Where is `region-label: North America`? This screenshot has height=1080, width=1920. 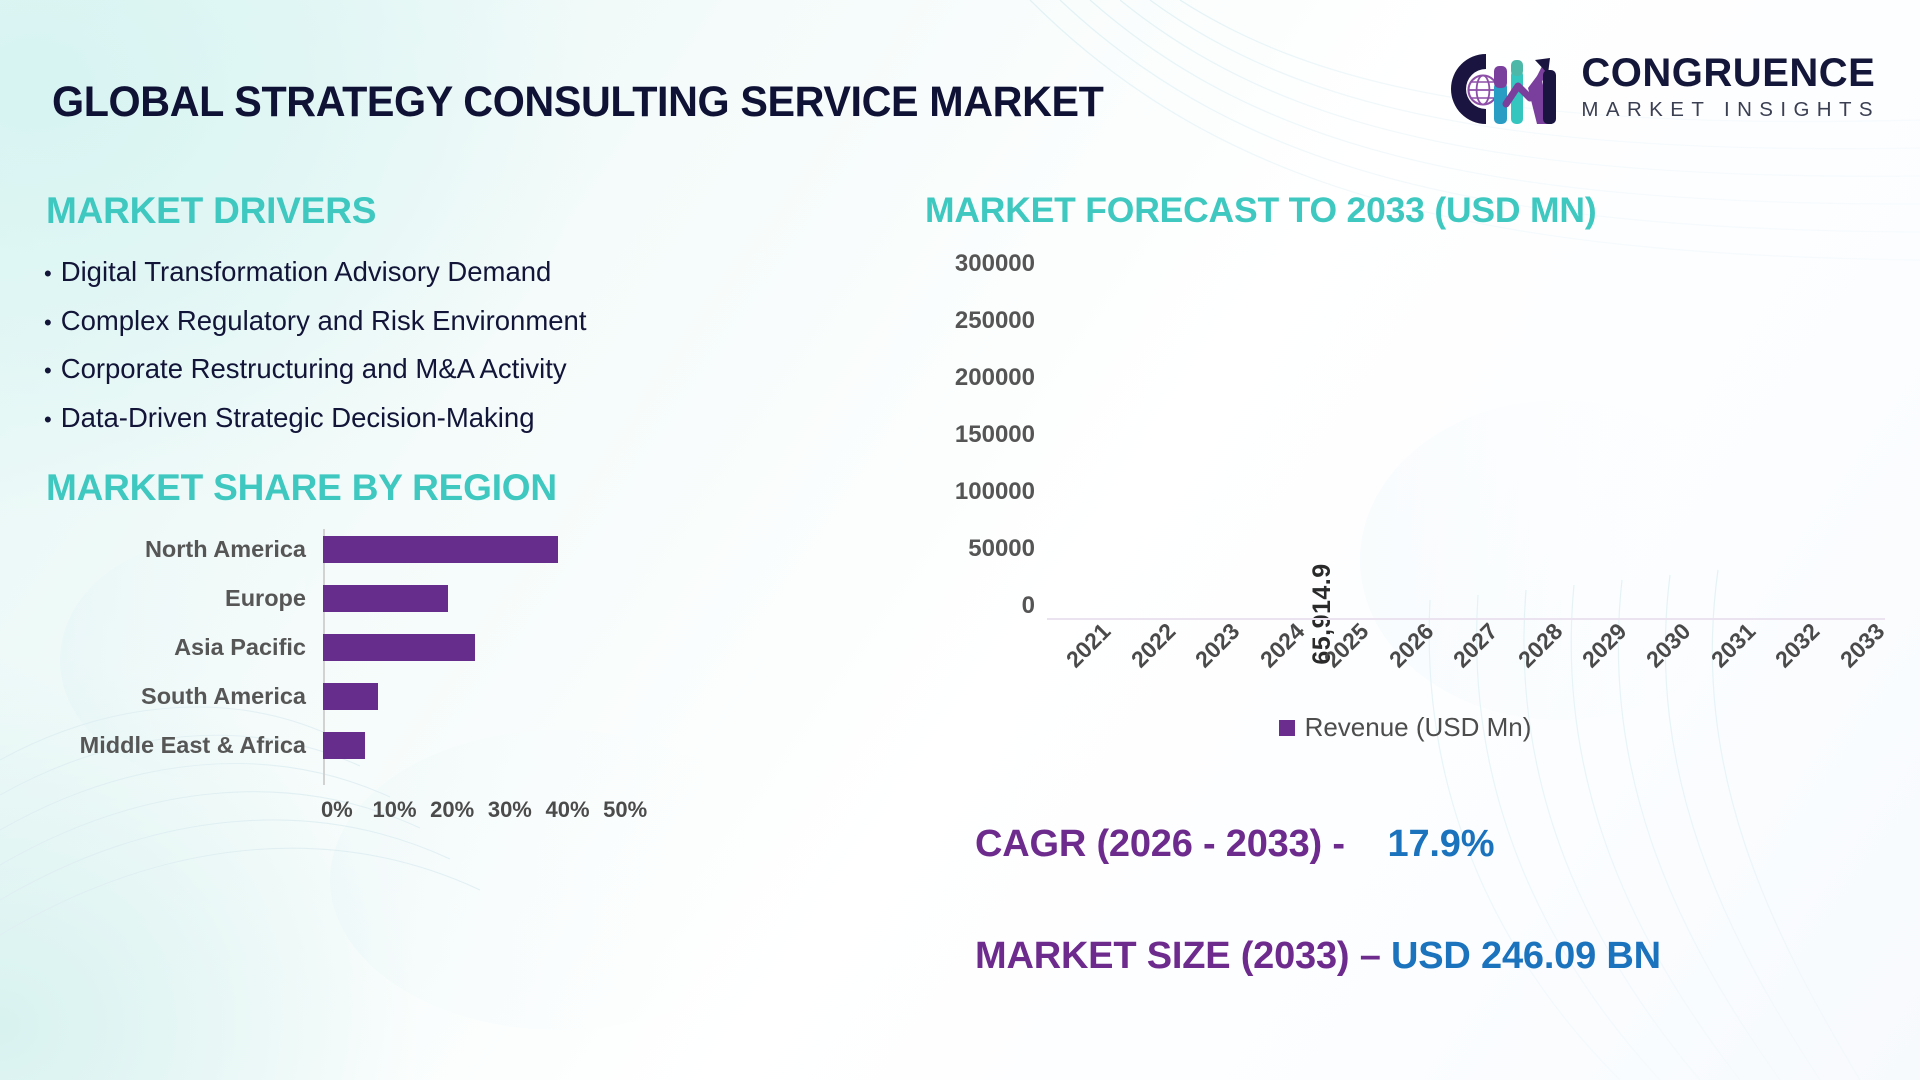
region-label: North America is located at coordinates (225, 549).